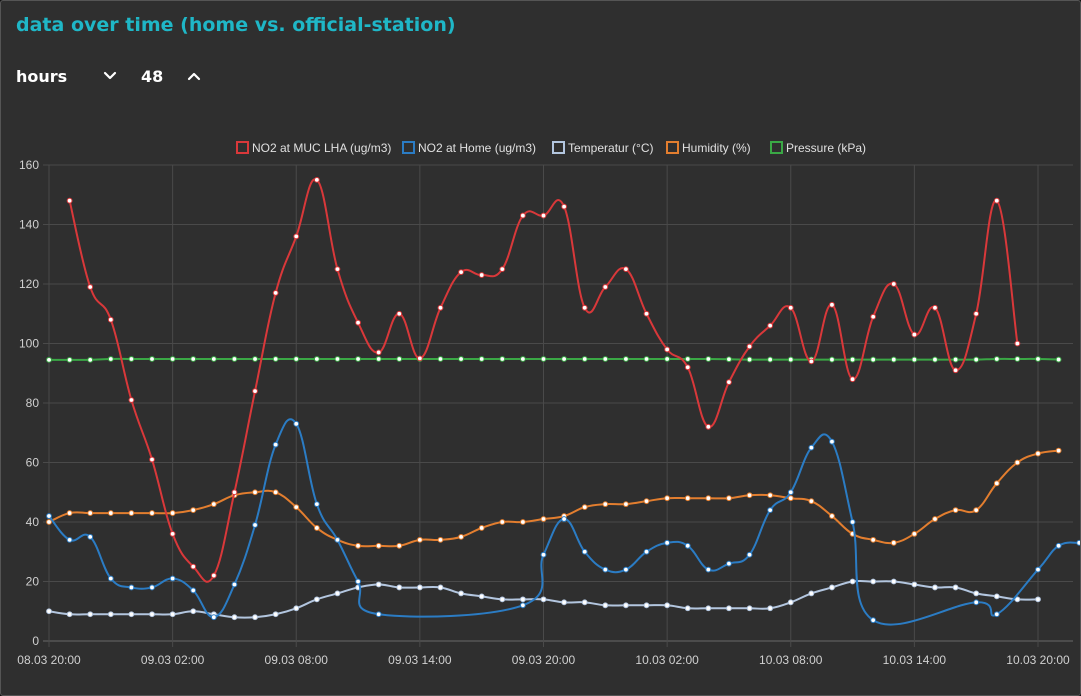 The width and height of the screenshot is (1081, 696). I want to click on y-tick-label: 140, so click(29, 225).